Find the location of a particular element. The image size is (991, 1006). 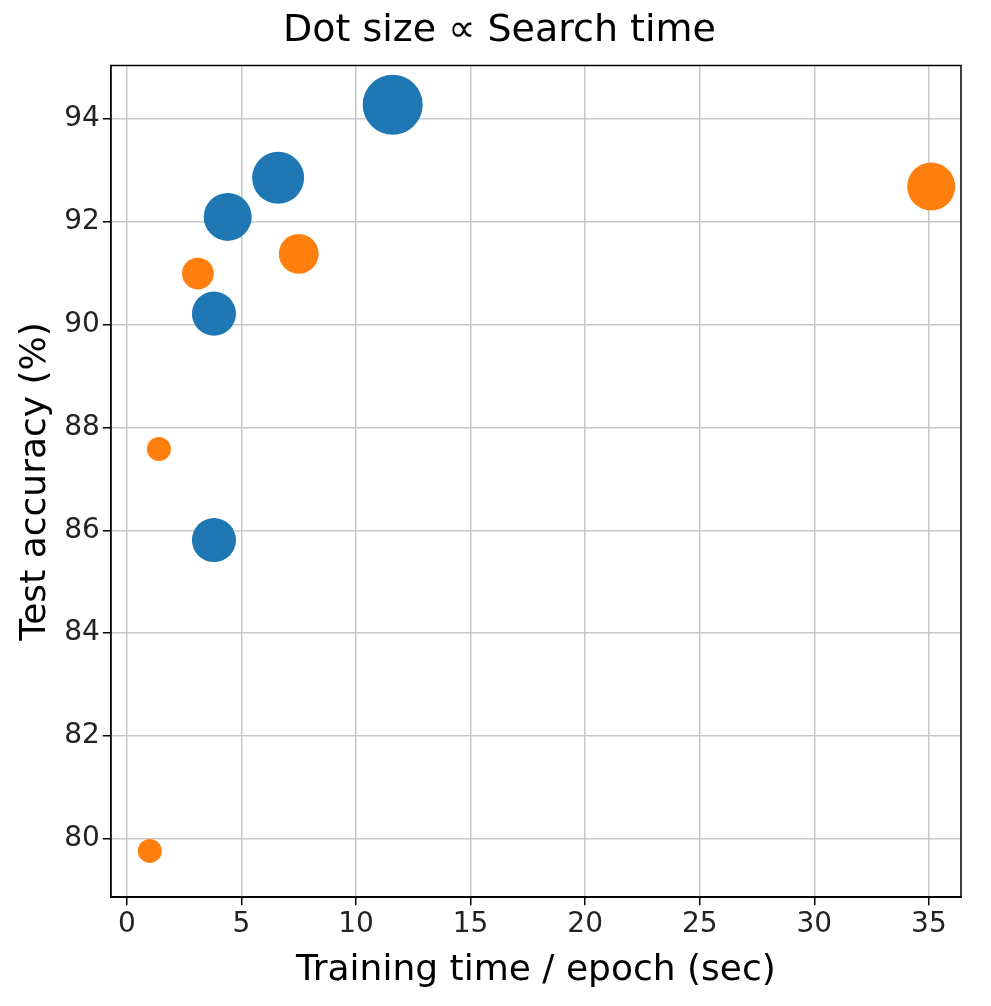

y-tick-label: 94 is located at coordinates (82, 116).